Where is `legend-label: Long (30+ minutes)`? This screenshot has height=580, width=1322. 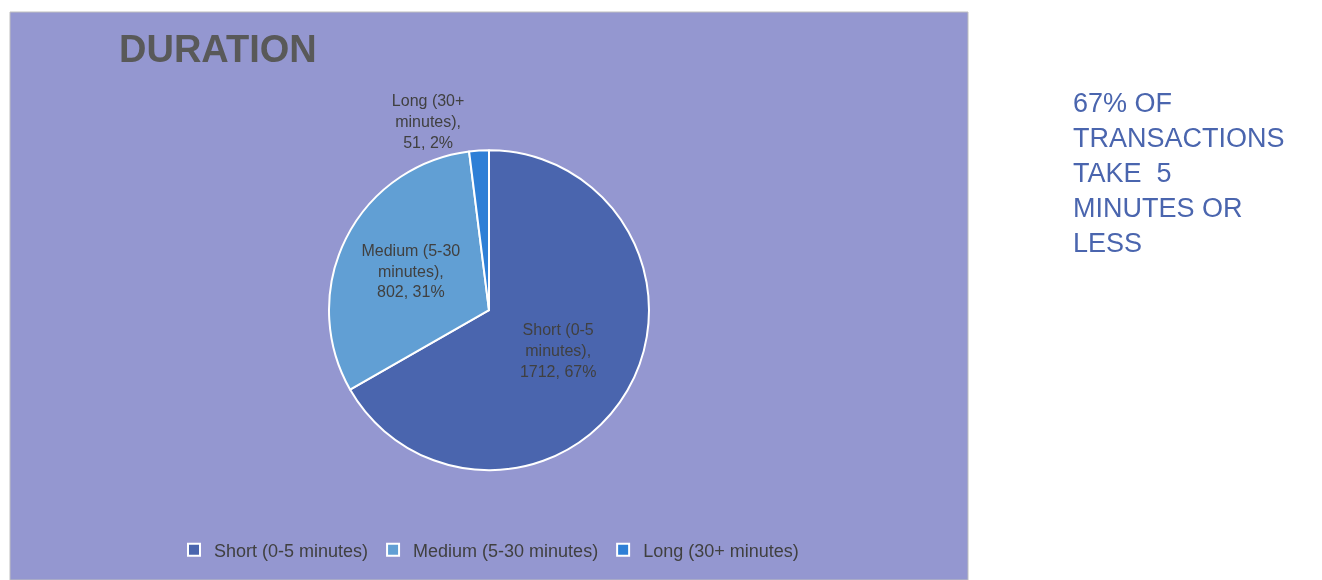 legend-label: Long (30+ minutes) is located at coordinates (721, 550).